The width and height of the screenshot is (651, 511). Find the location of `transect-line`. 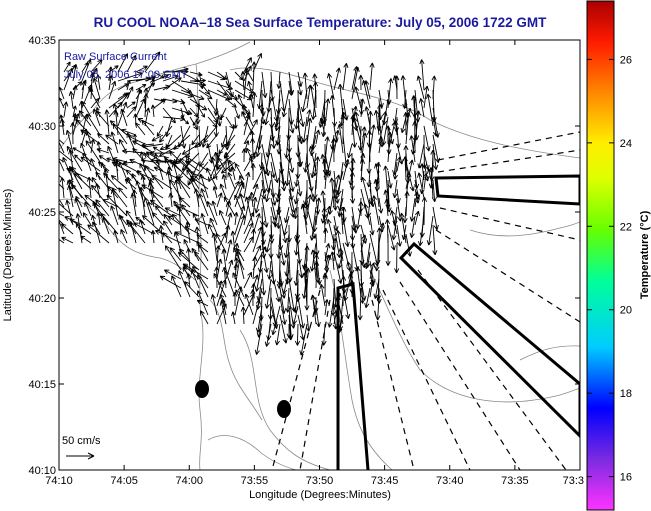

transect-line is located at coordinates (509, 224).